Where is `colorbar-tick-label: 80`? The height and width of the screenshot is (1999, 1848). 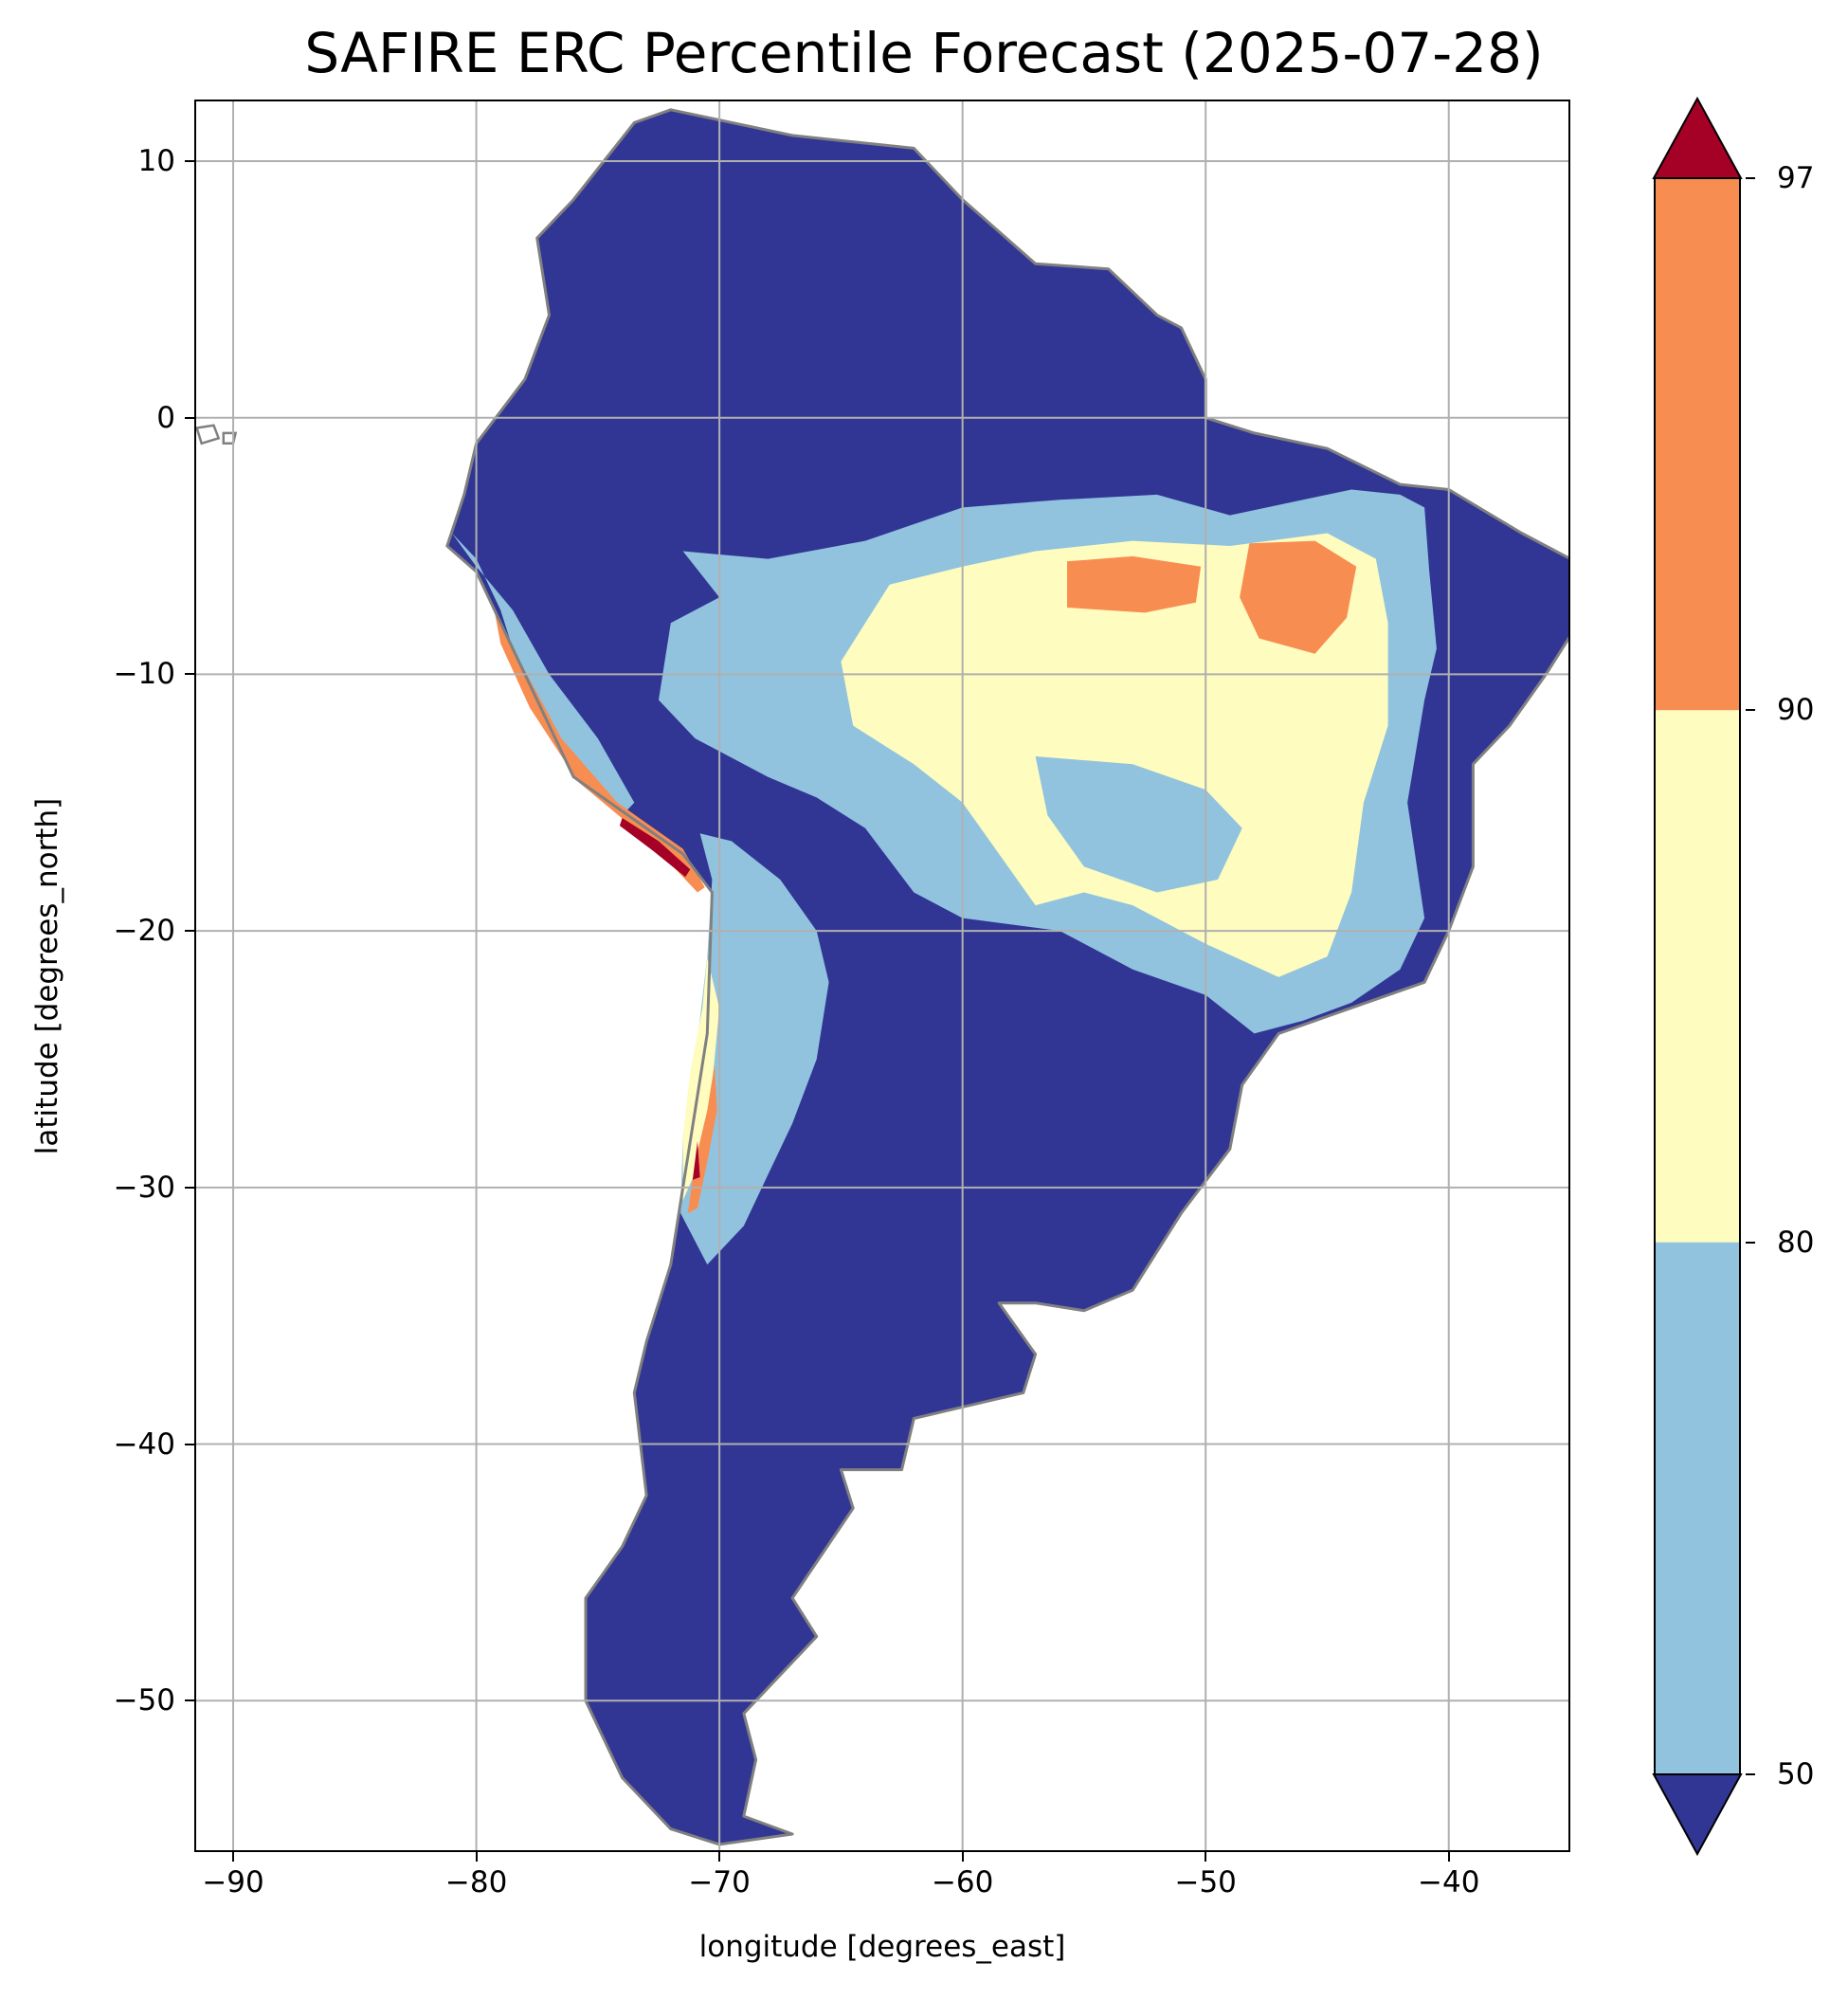
colorbar-tick-label: 80 is located at coordinates (1796, 1243).